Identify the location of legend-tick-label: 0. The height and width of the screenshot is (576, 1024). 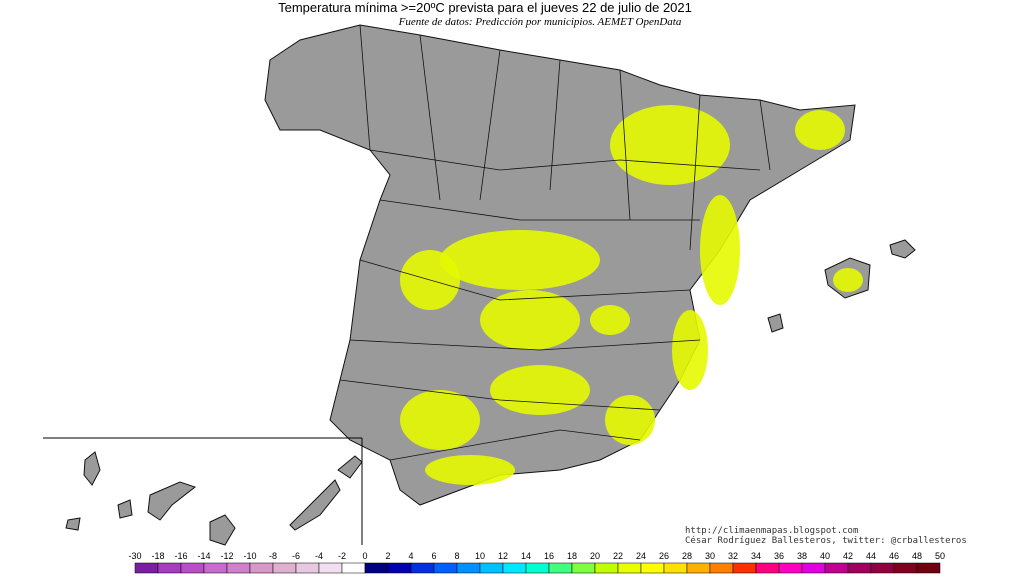
(364, 556).